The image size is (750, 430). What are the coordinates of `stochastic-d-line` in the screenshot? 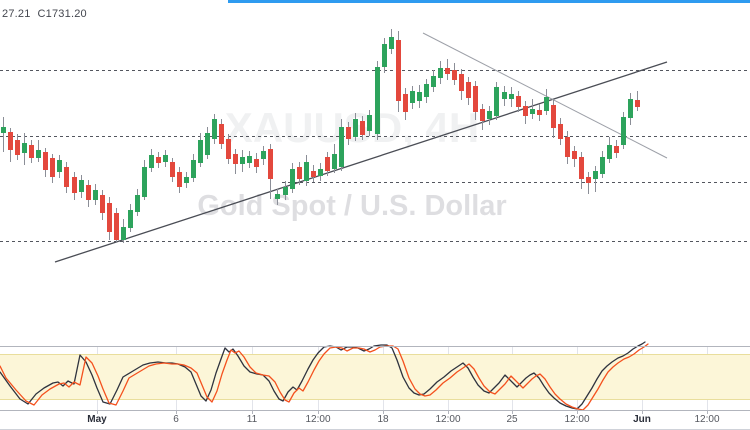 It's located at (324, 377).